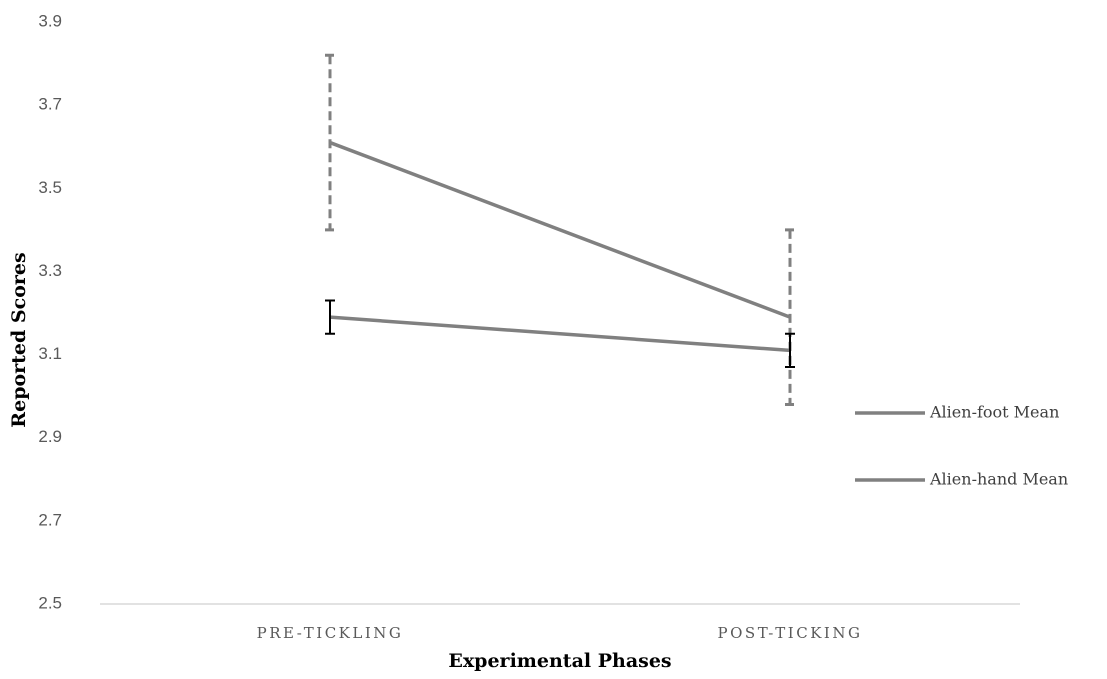 The height and width of the screenshot is (679, 1107). I want to click on y-tick-label: 3.1, so click(50, 353).